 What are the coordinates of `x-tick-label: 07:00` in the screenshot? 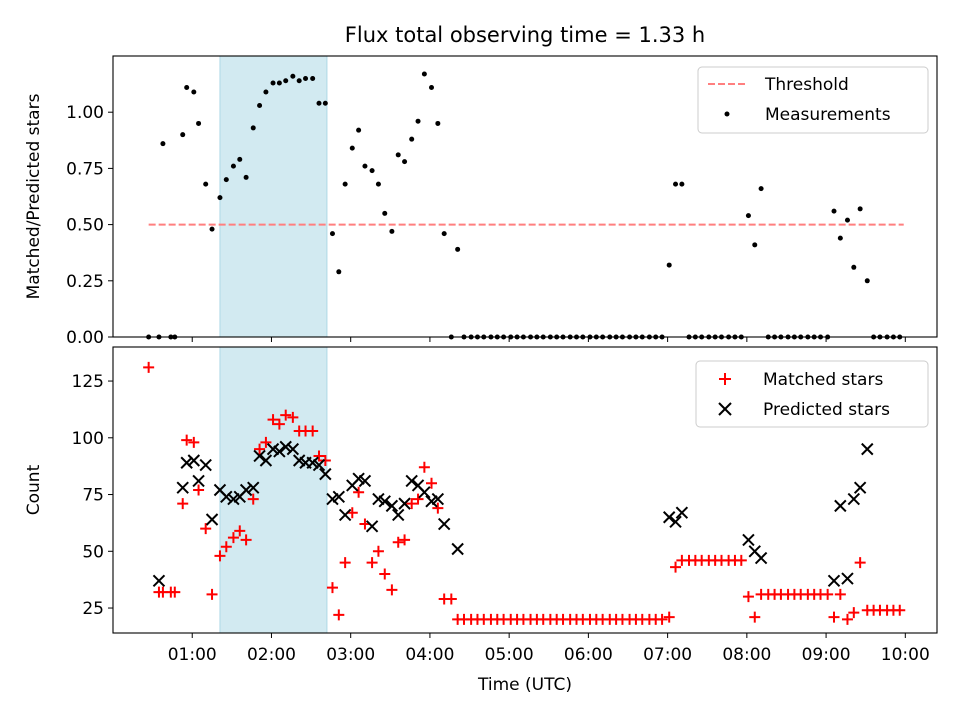 It's located at (667, 655).